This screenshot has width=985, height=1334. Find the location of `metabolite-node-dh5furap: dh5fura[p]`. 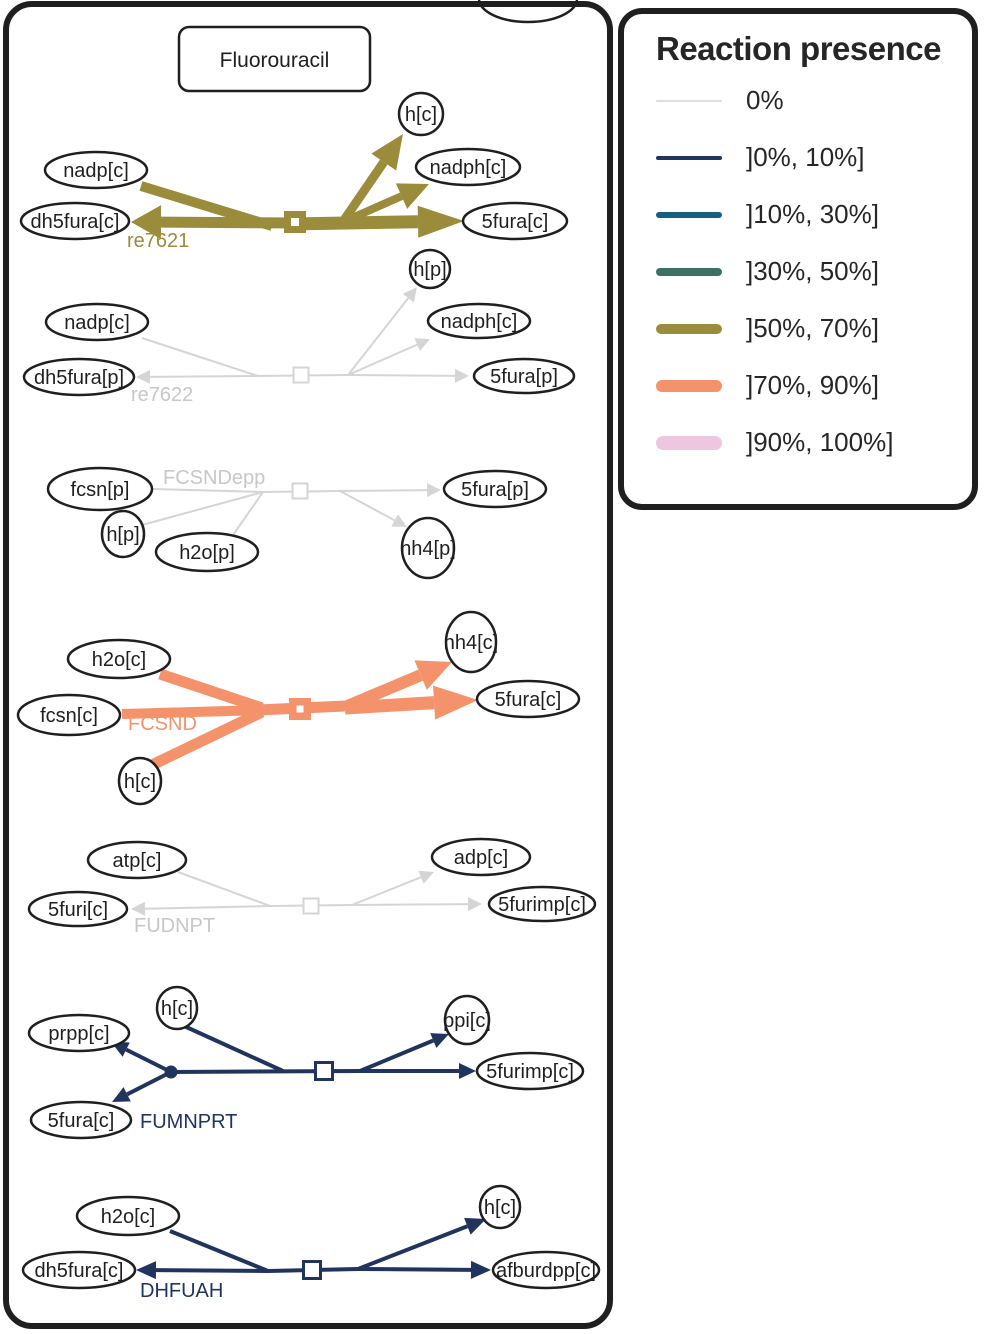

metabolite-node-dh5furap: dh5fura[p] is located at coordinates (79, 377).